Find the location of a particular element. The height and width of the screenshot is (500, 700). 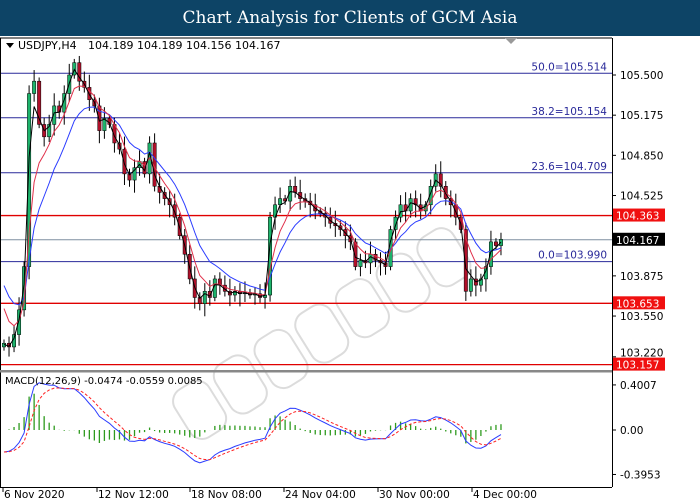

price-tag-label: 103.157 is located at coordinates (637, 366).